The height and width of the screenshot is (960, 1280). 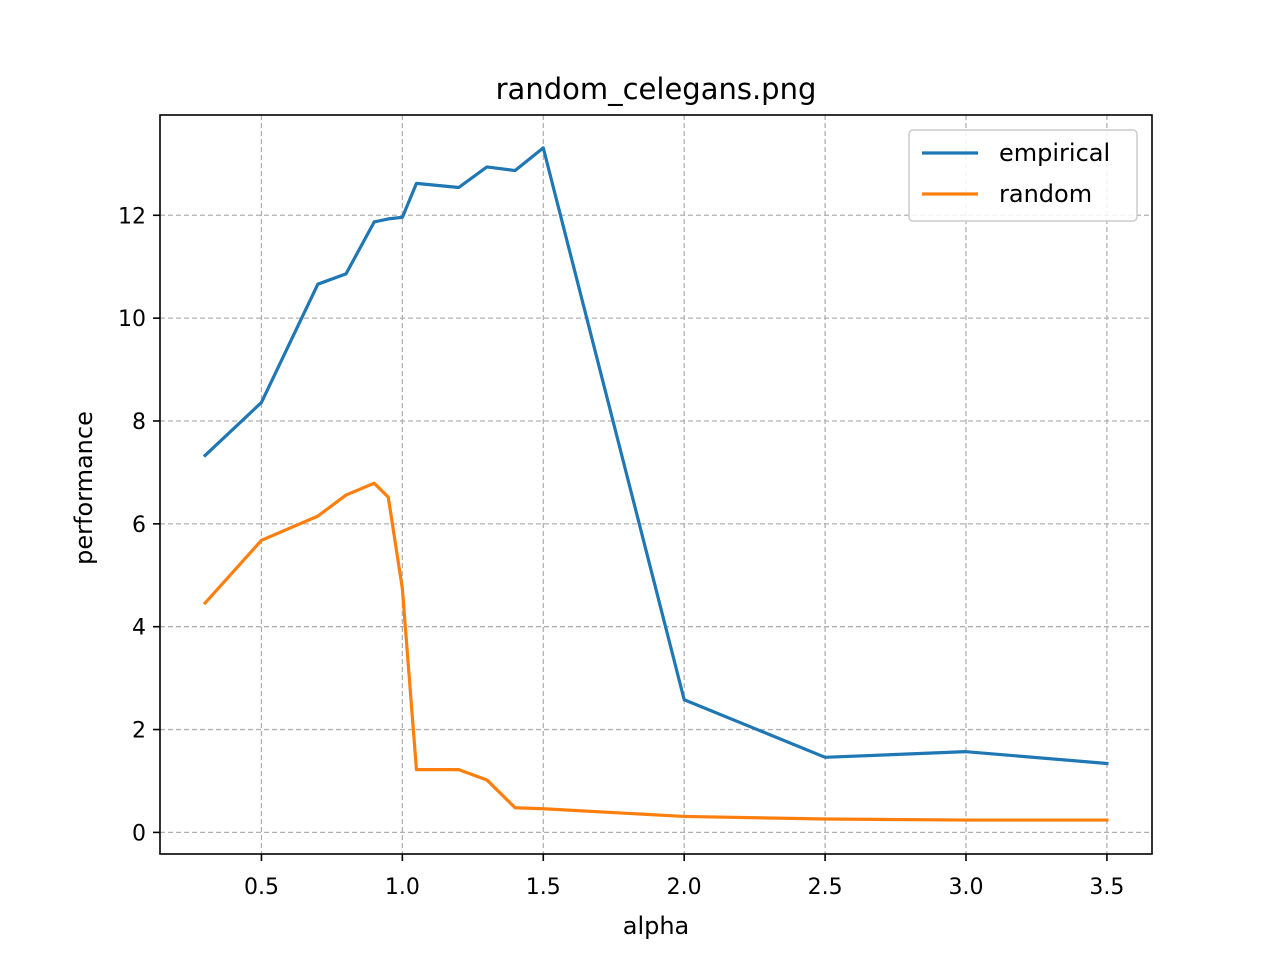 What do you see at coordinates (139, 422) in the screenshot?
I see `y-tick-label: 8` at bounding box center [139, 422].